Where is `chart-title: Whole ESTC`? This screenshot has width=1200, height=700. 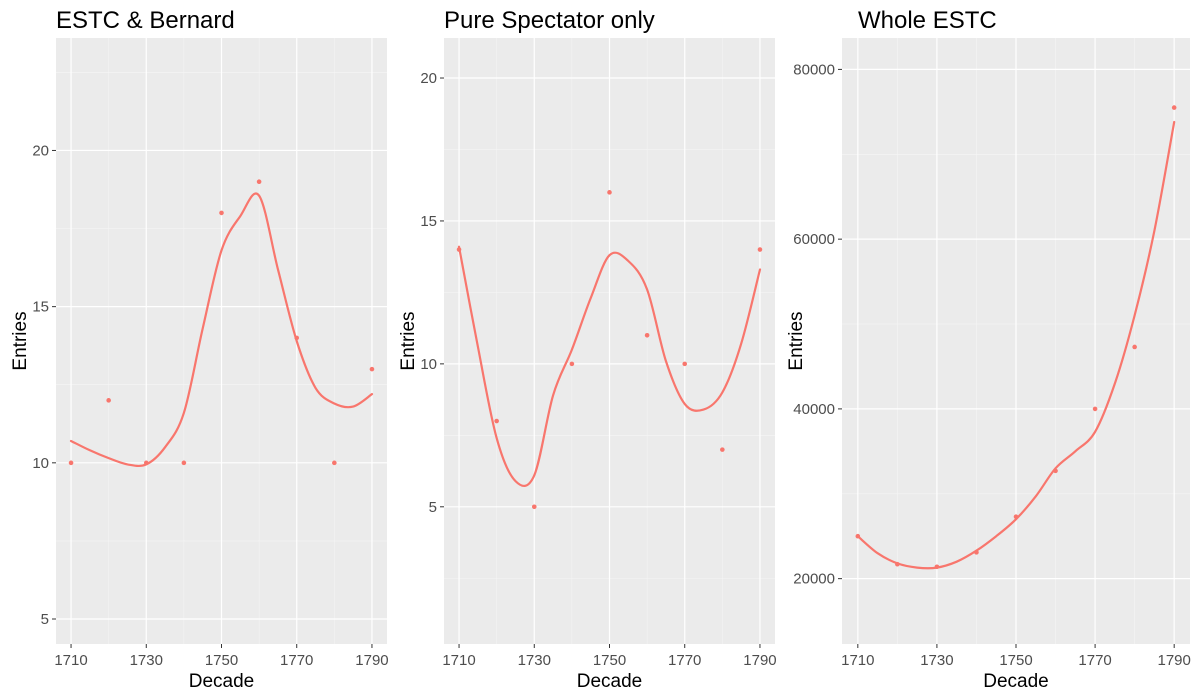 chart-title: Whole ESTC is located at coordinates (927, 20).